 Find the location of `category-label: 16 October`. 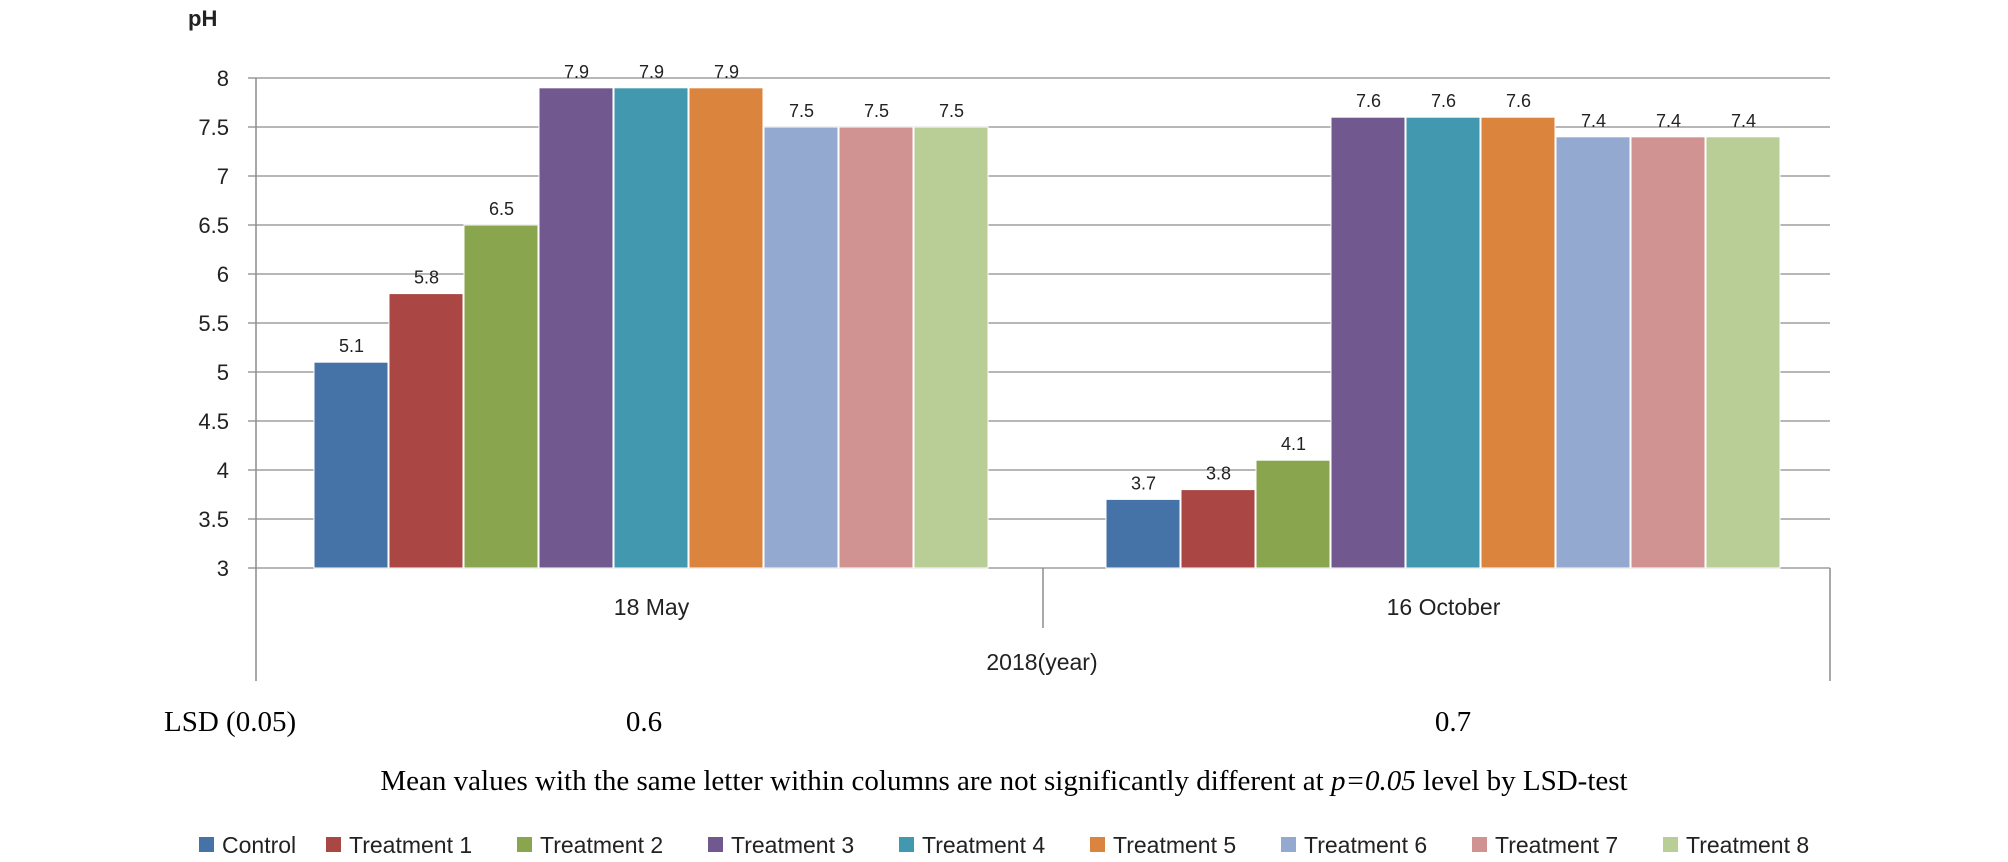

category-label: 16 October is located at coordinates (1444, 607).